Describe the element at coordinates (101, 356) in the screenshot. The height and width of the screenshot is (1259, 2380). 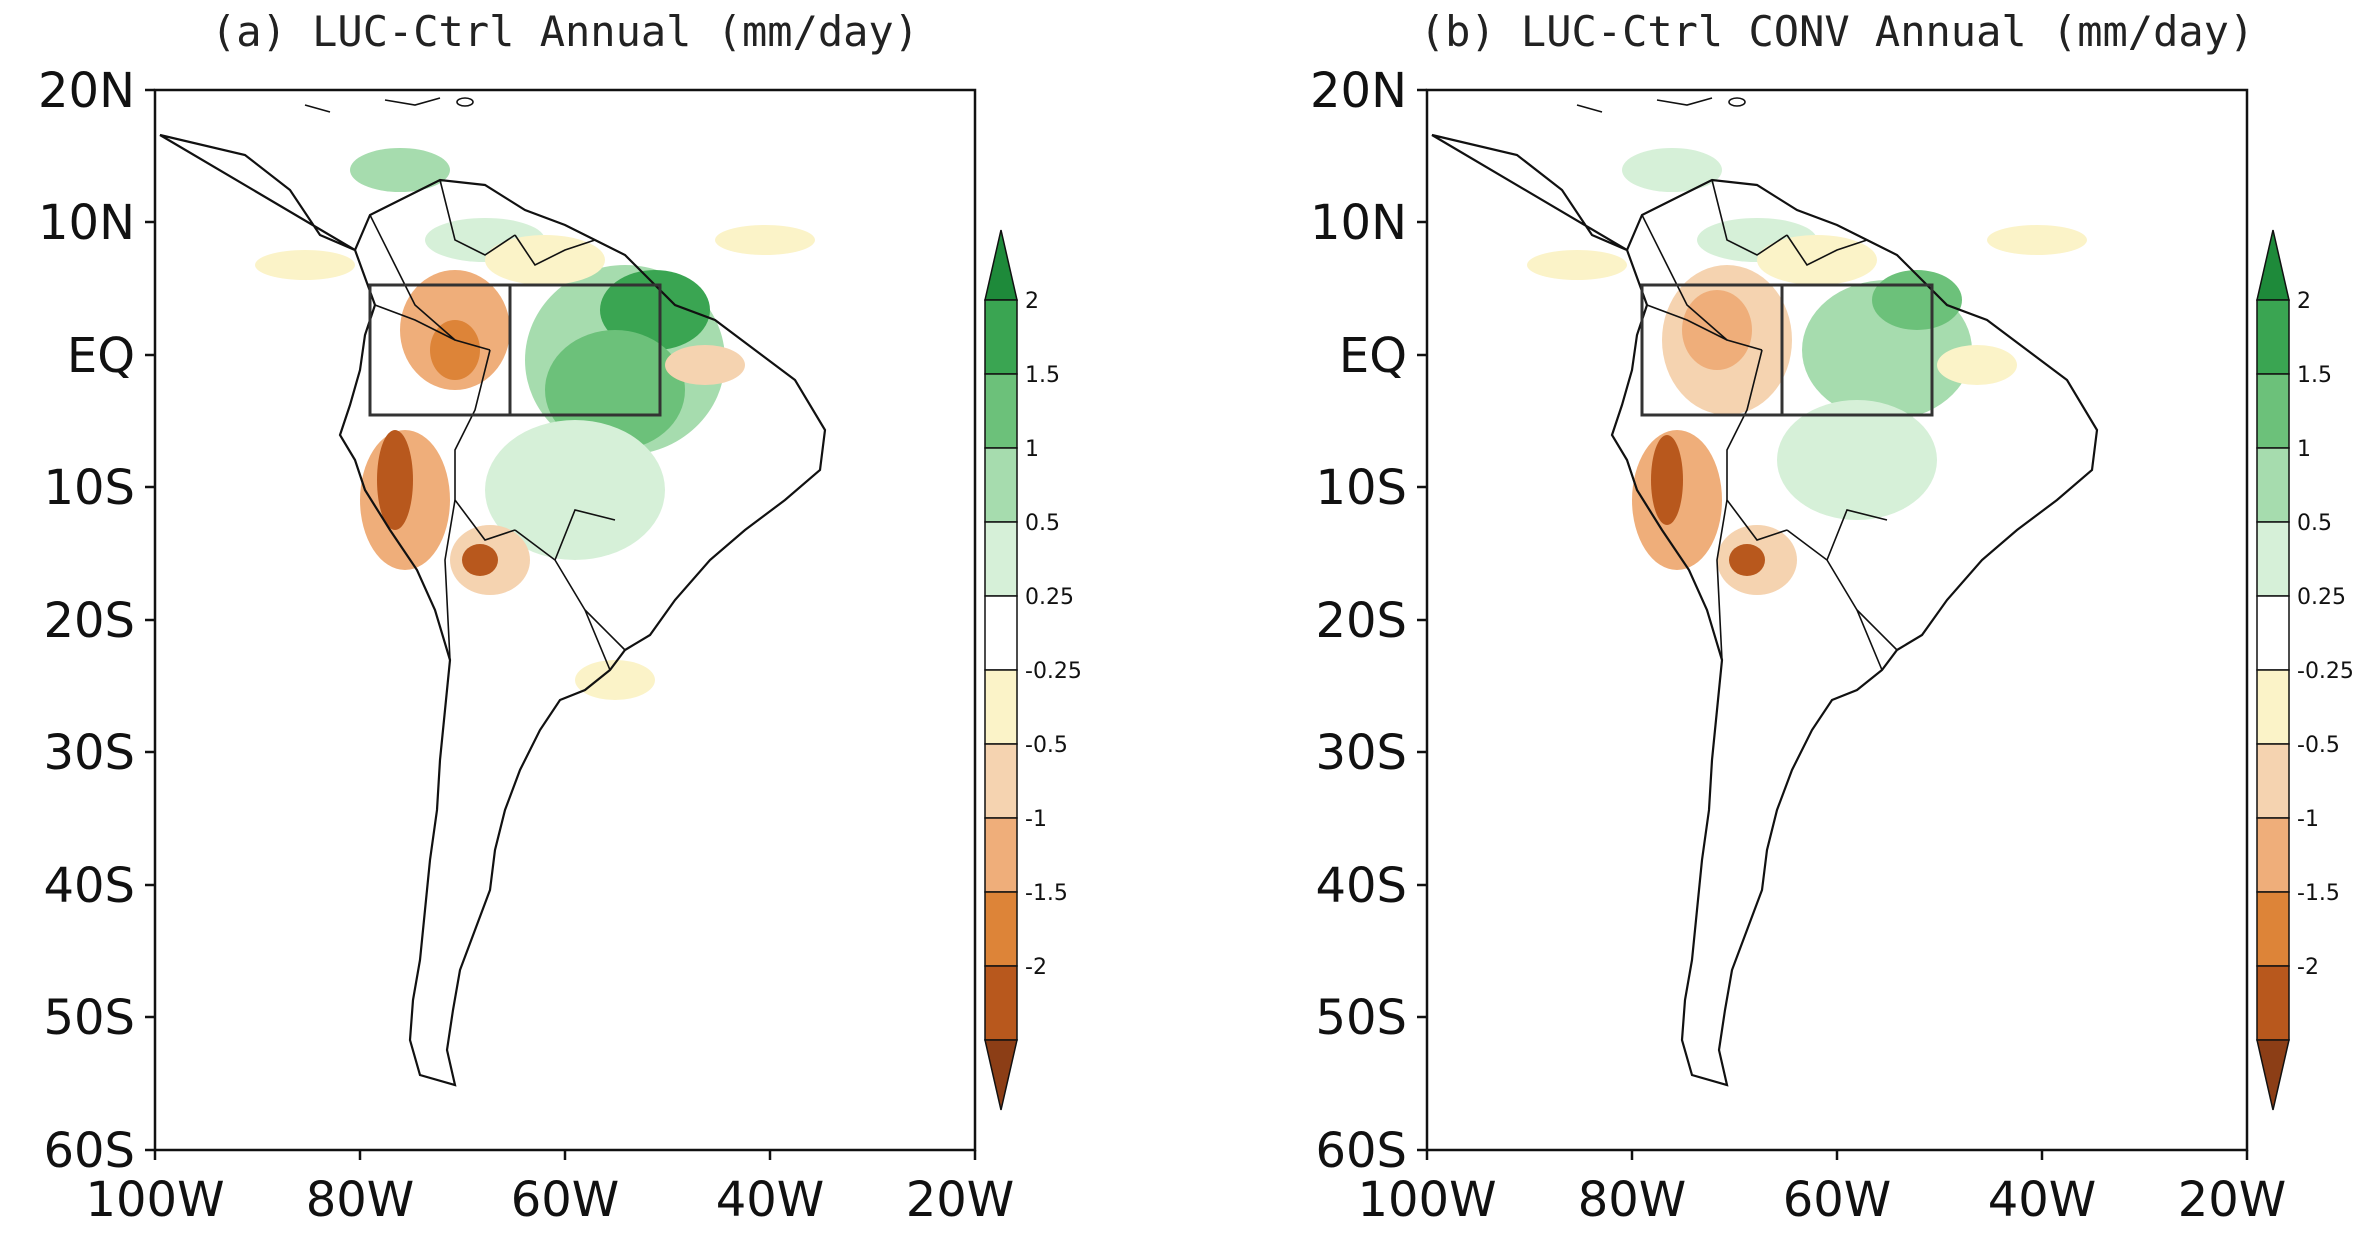
I see `panel-a-ytick: EQ` at that location.